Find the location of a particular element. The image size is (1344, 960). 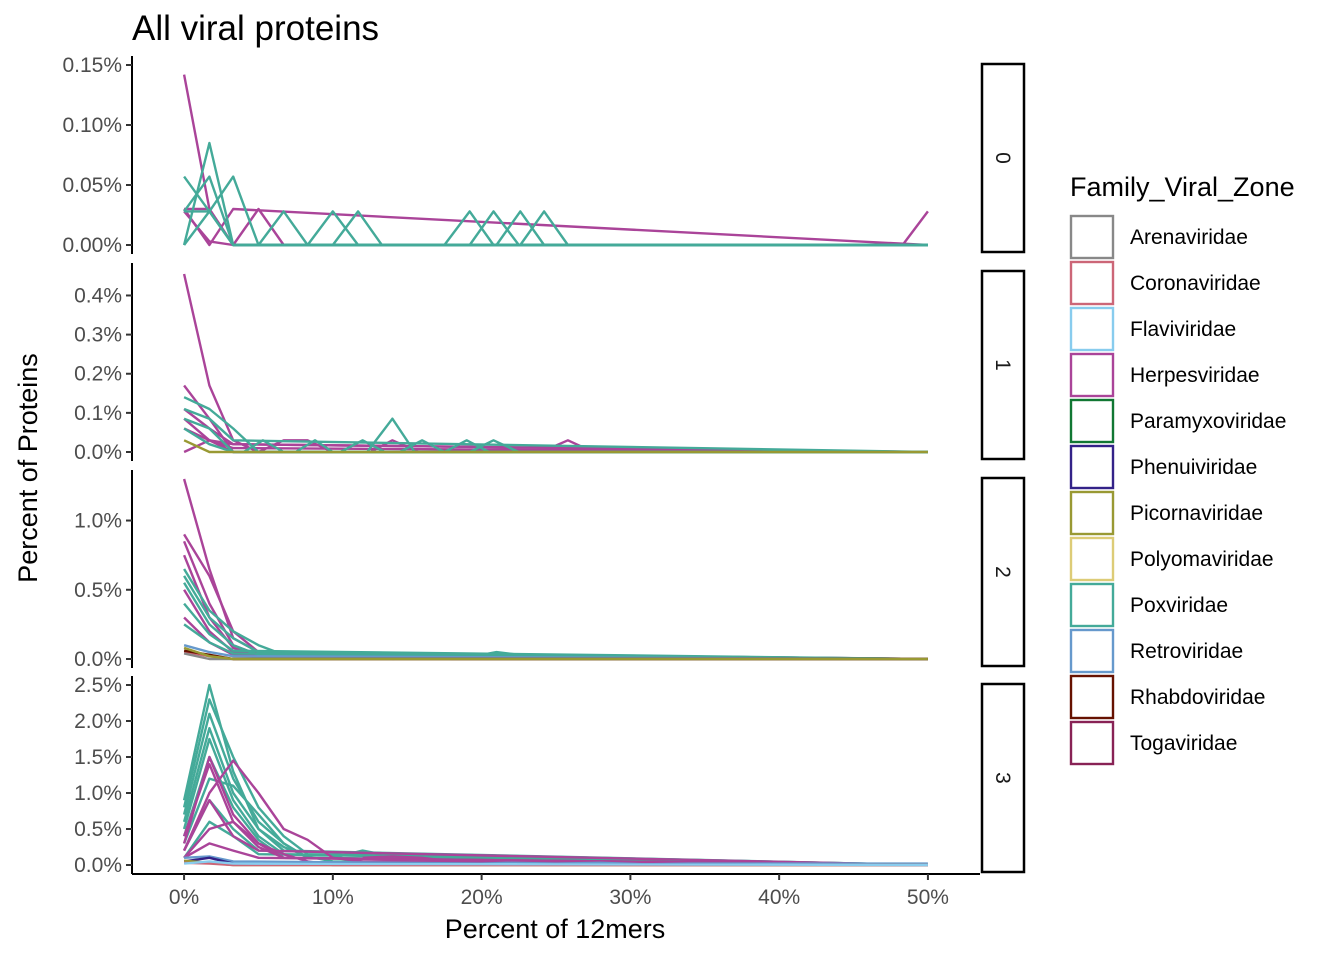

facet-strip-label: 3 is located at coordinates (1002, 778).